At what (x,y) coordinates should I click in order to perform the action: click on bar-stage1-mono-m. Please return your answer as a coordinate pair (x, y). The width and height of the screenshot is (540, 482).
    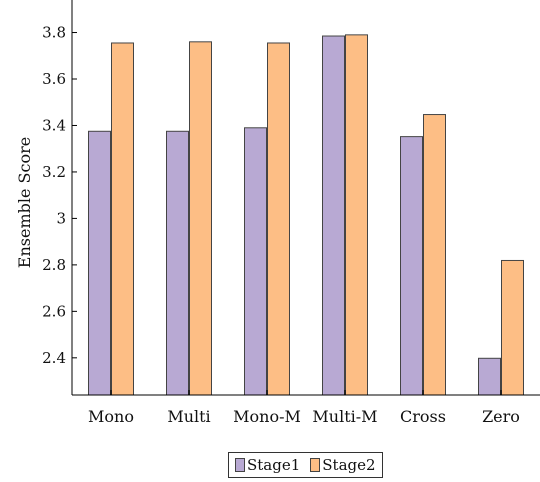
    Looking at the image, I should click on (255, 261).